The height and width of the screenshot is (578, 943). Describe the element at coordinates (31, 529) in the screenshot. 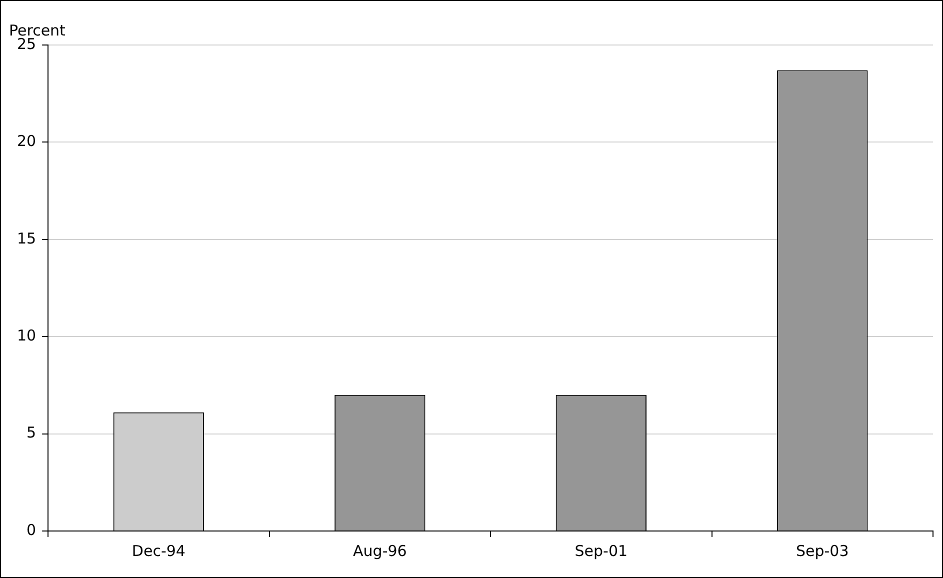

I see `y-tick-label: 0` at that location.